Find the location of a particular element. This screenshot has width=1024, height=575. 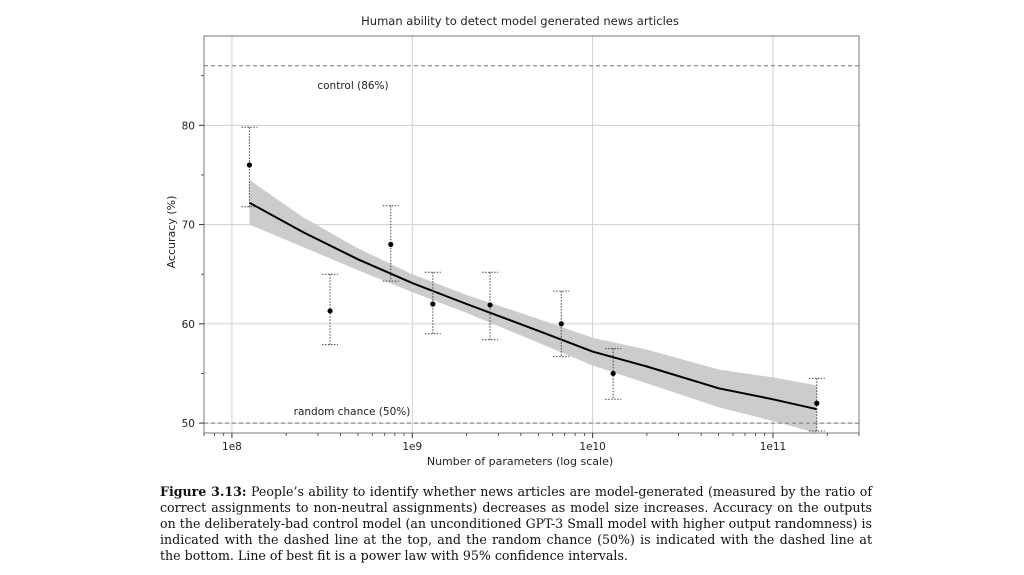

x-axis-label: Number of parameters (log scale) is located at coordinates (520, 461).